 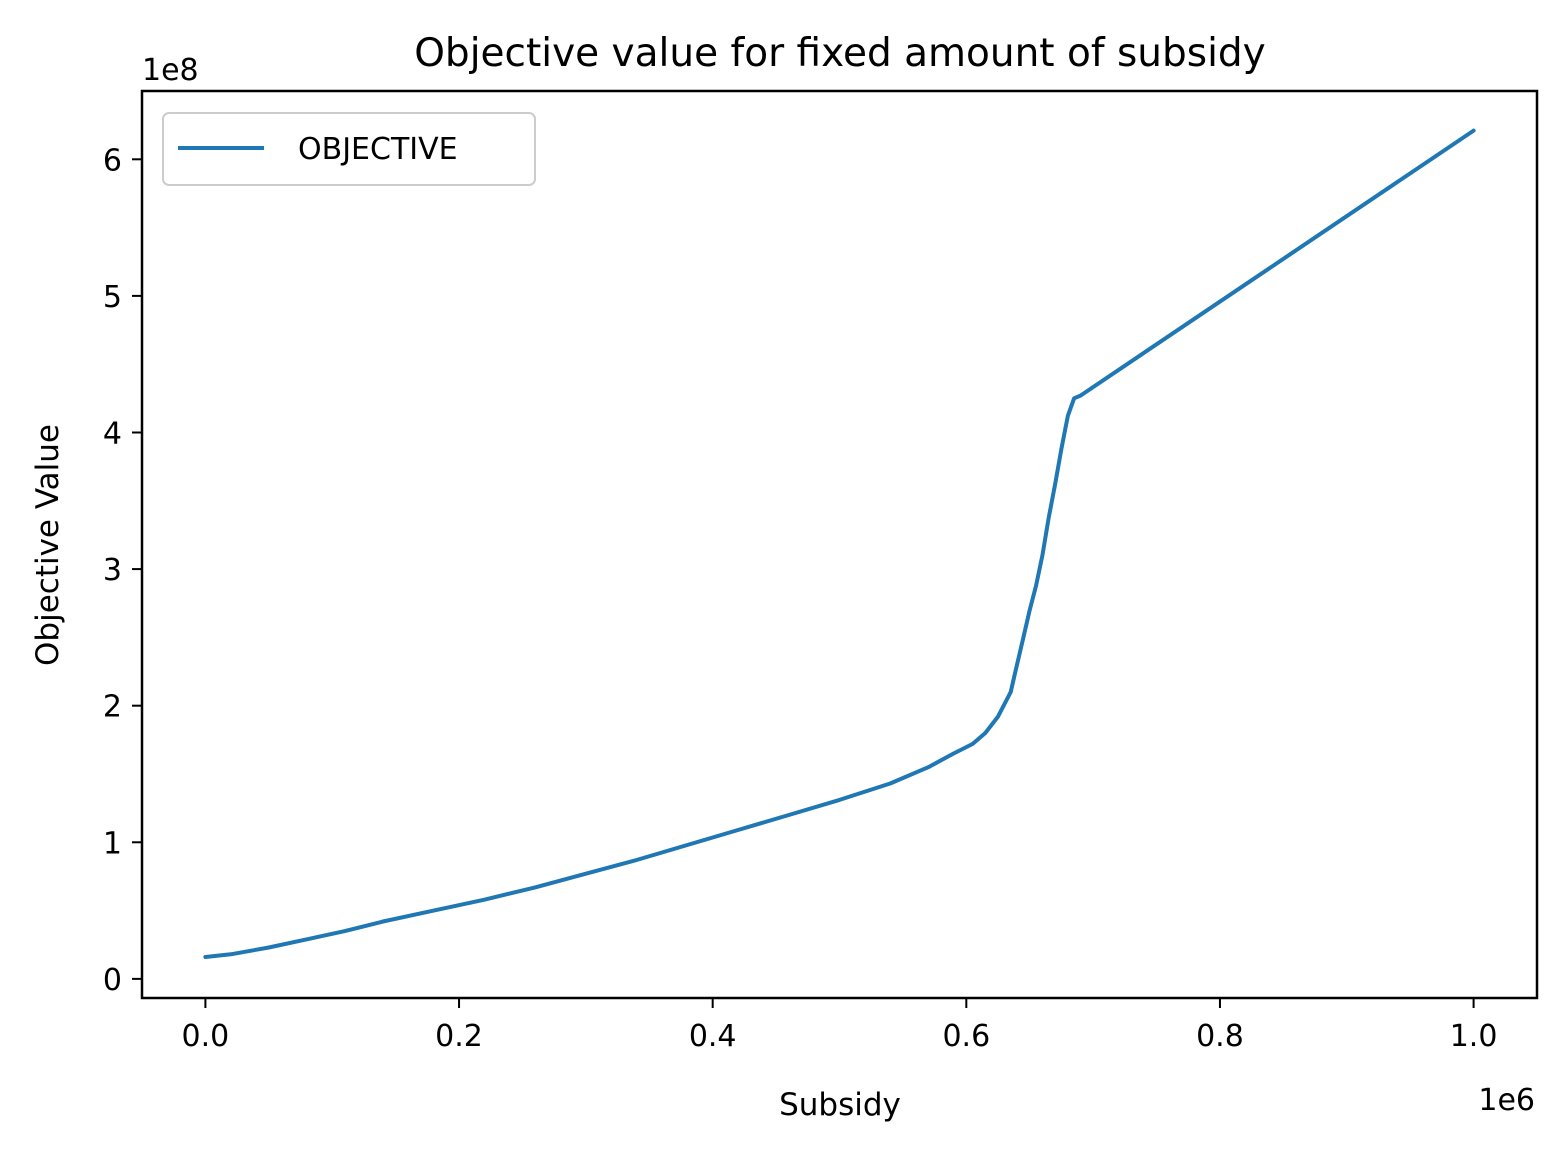 I want to click on x-tick-label: 0.2, so click(x=459, y=1036).